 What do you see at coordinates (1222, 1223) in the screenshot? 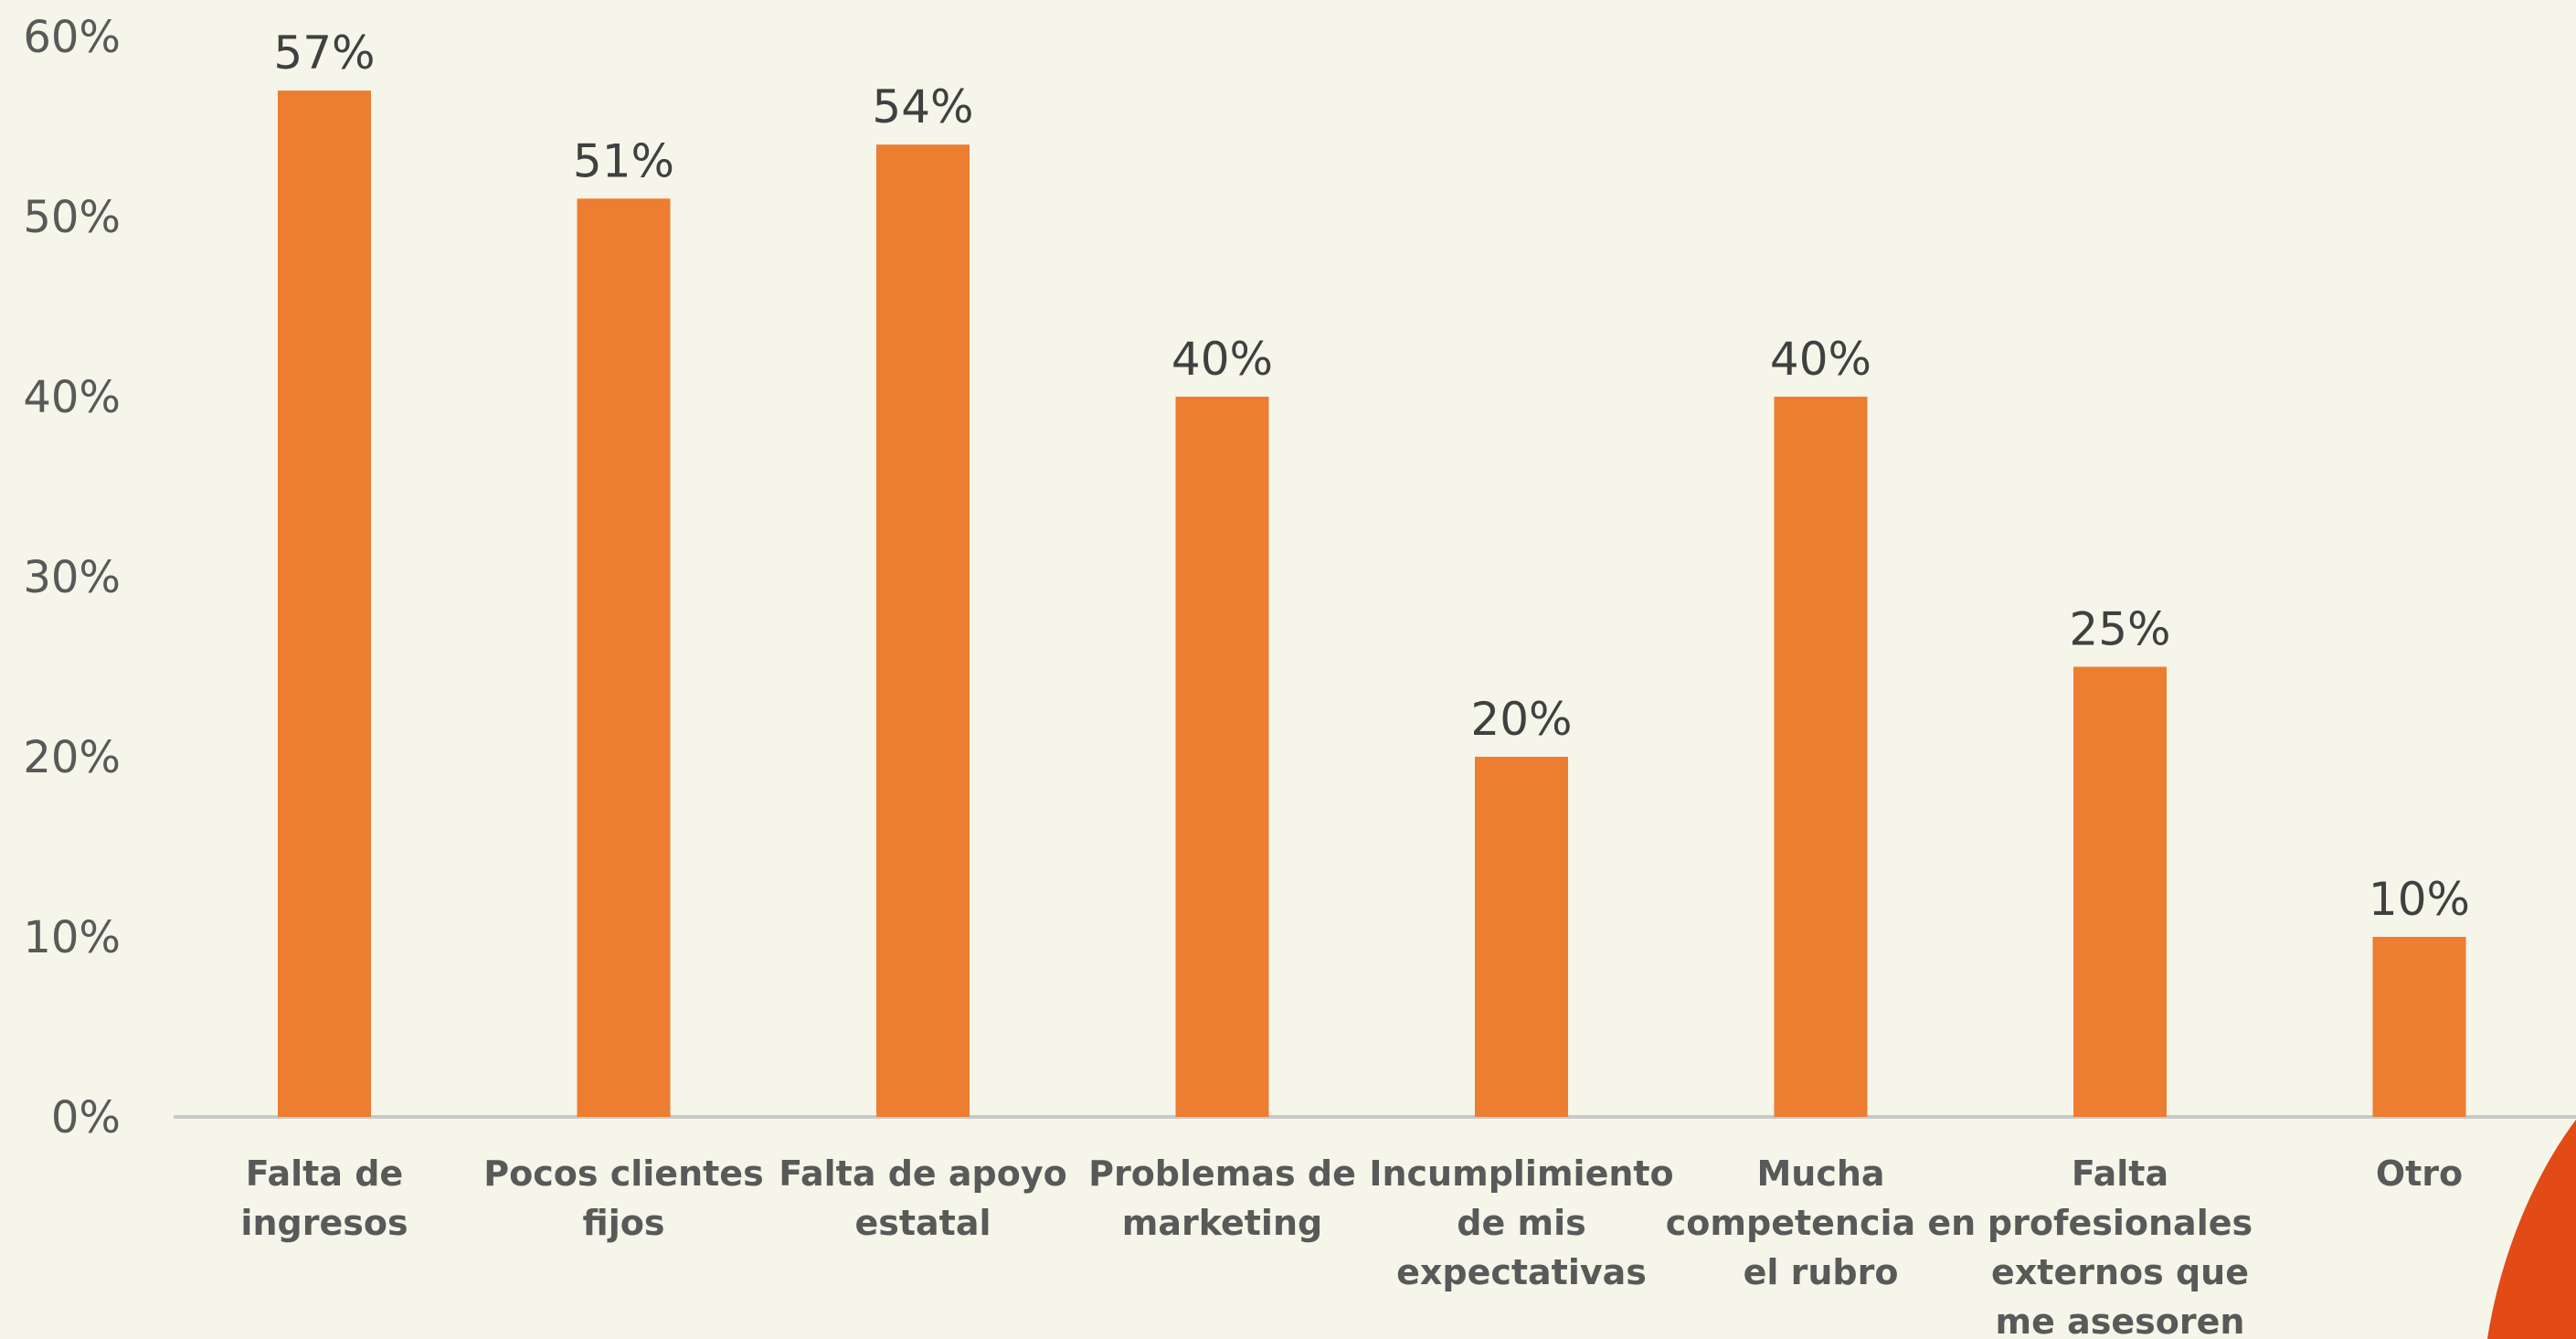
I see `category-label-line: marketing` at bounding box center [1222, 1223].